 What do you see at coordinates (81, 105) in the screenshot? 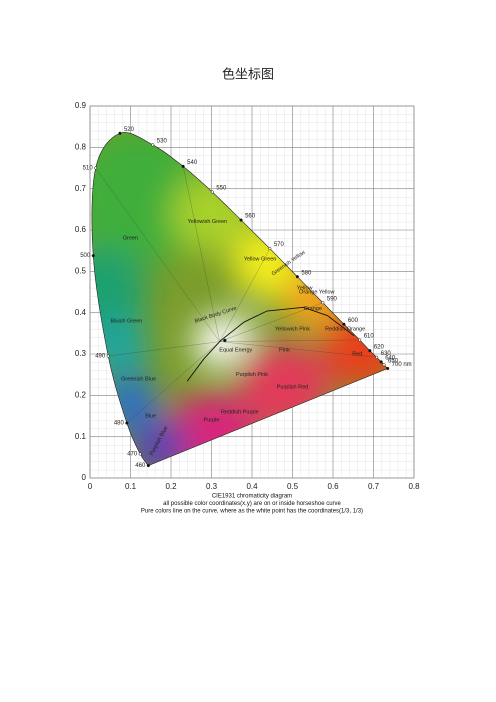
I see `y-tick-label: 0.9` at bounding box center [81, 105].